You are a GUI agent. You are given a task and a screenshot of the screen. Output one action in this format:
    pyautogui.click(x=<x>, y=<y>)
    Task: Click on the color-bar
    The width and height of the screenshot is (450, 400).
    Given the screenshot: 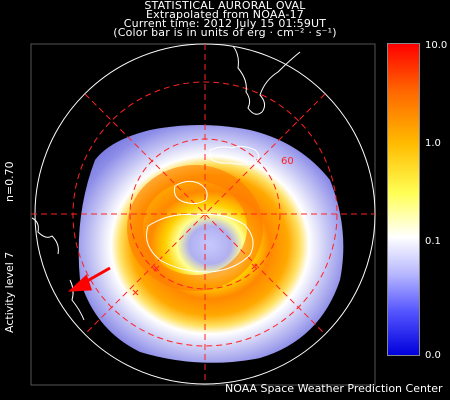 What is the action you would take?
    pyautogui.click(x=403, y=199)
    